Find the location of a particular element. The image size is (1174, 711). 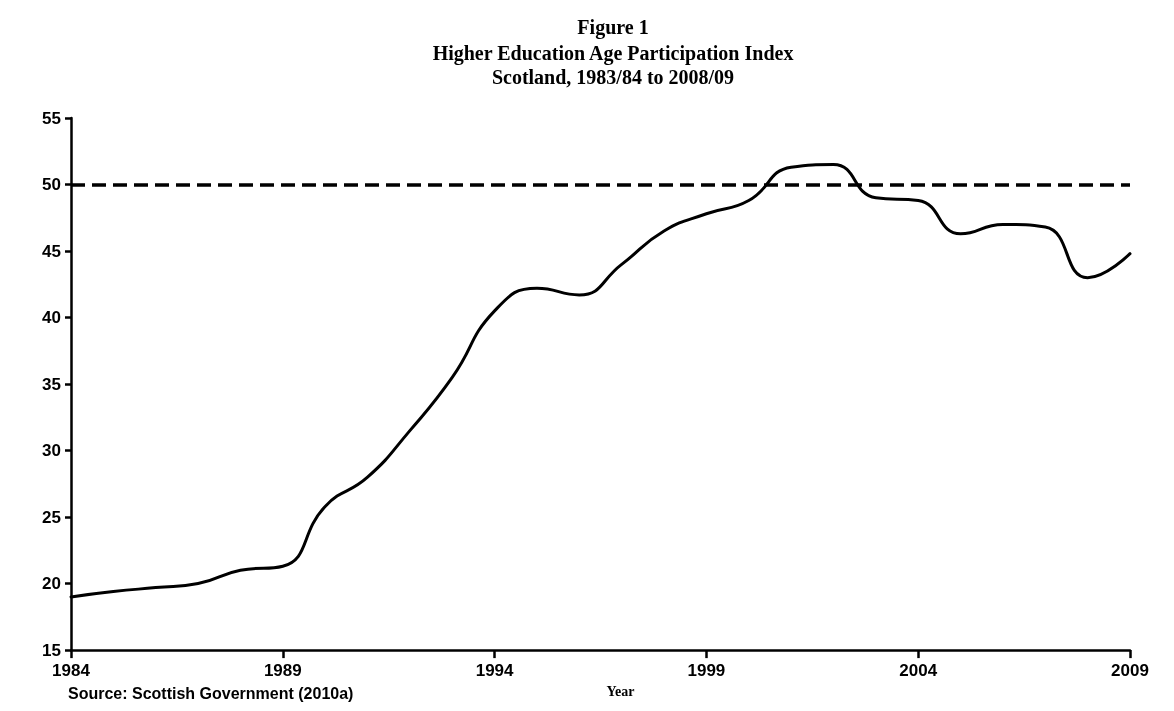

source-note: Source: Scottish Government (2010a) is located at coordinates (211, 693).